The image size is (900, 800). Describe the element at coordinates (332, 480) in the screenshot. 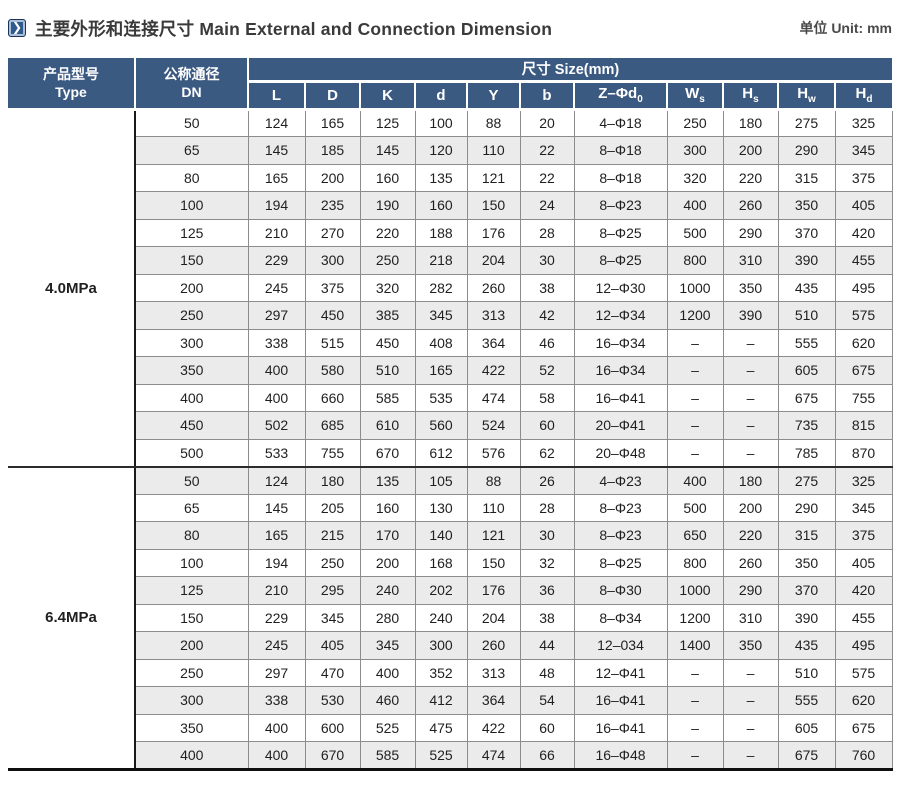

I see `dim-cell: 180` at that location.